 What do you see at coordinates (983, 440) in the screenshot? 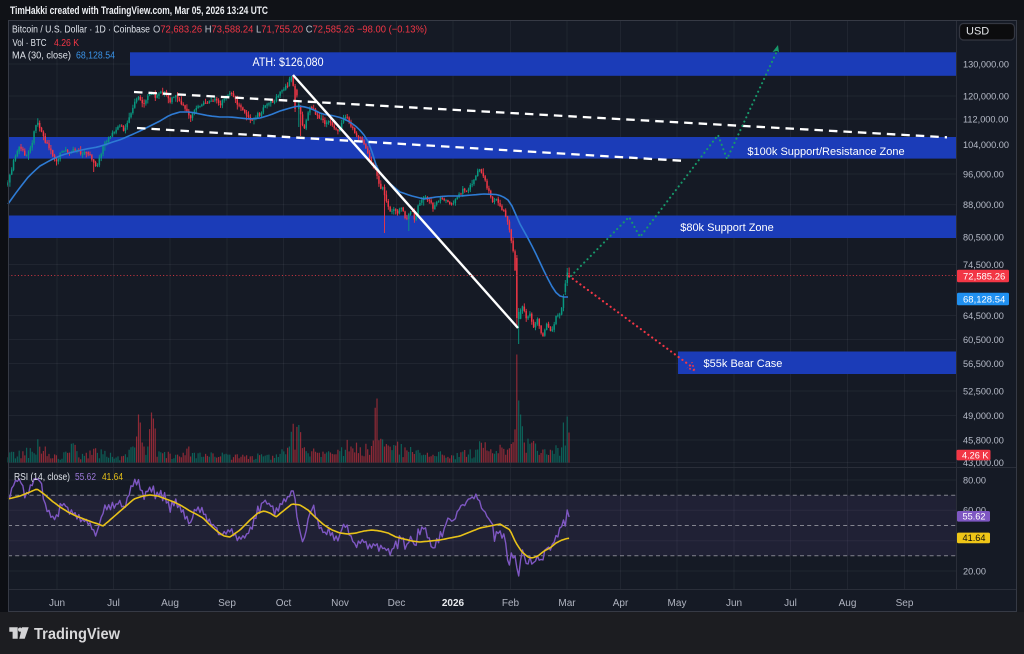
I see `svg-text: 45,800.00` at bounding box center [983, 440].